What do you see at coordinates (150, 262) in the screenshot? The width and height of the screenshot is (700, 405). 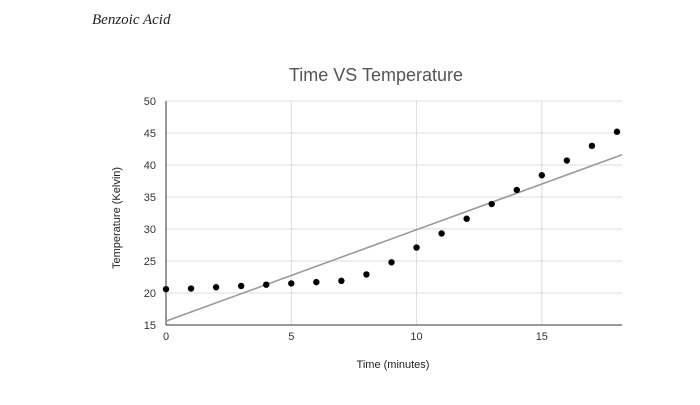 I see `y-tick-label: 25` at bounding box center [150, 262].